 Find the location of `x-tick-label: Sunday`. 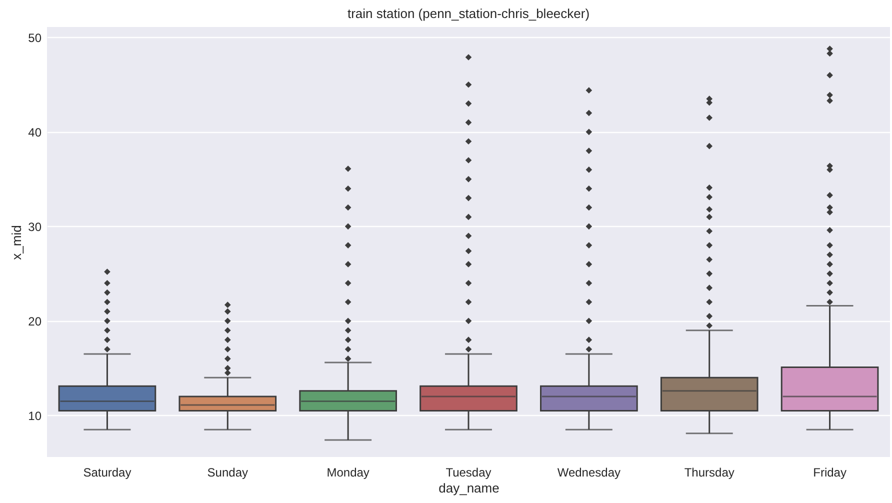

x-tick-label: Sunday is located at coordinates (227, 473).